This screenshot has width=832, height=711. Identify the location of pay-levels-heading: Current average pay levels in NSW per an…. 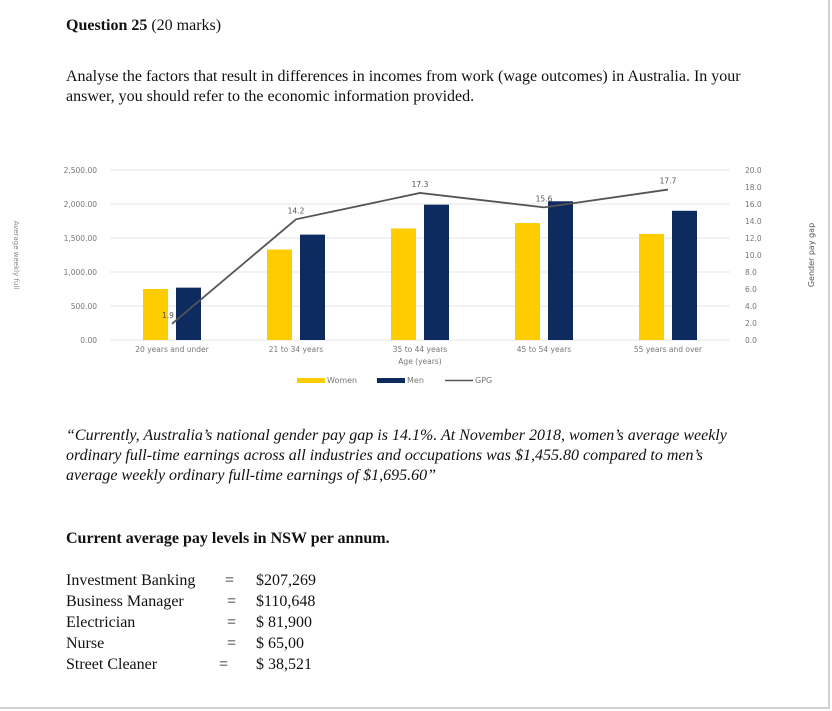
(228, 538).